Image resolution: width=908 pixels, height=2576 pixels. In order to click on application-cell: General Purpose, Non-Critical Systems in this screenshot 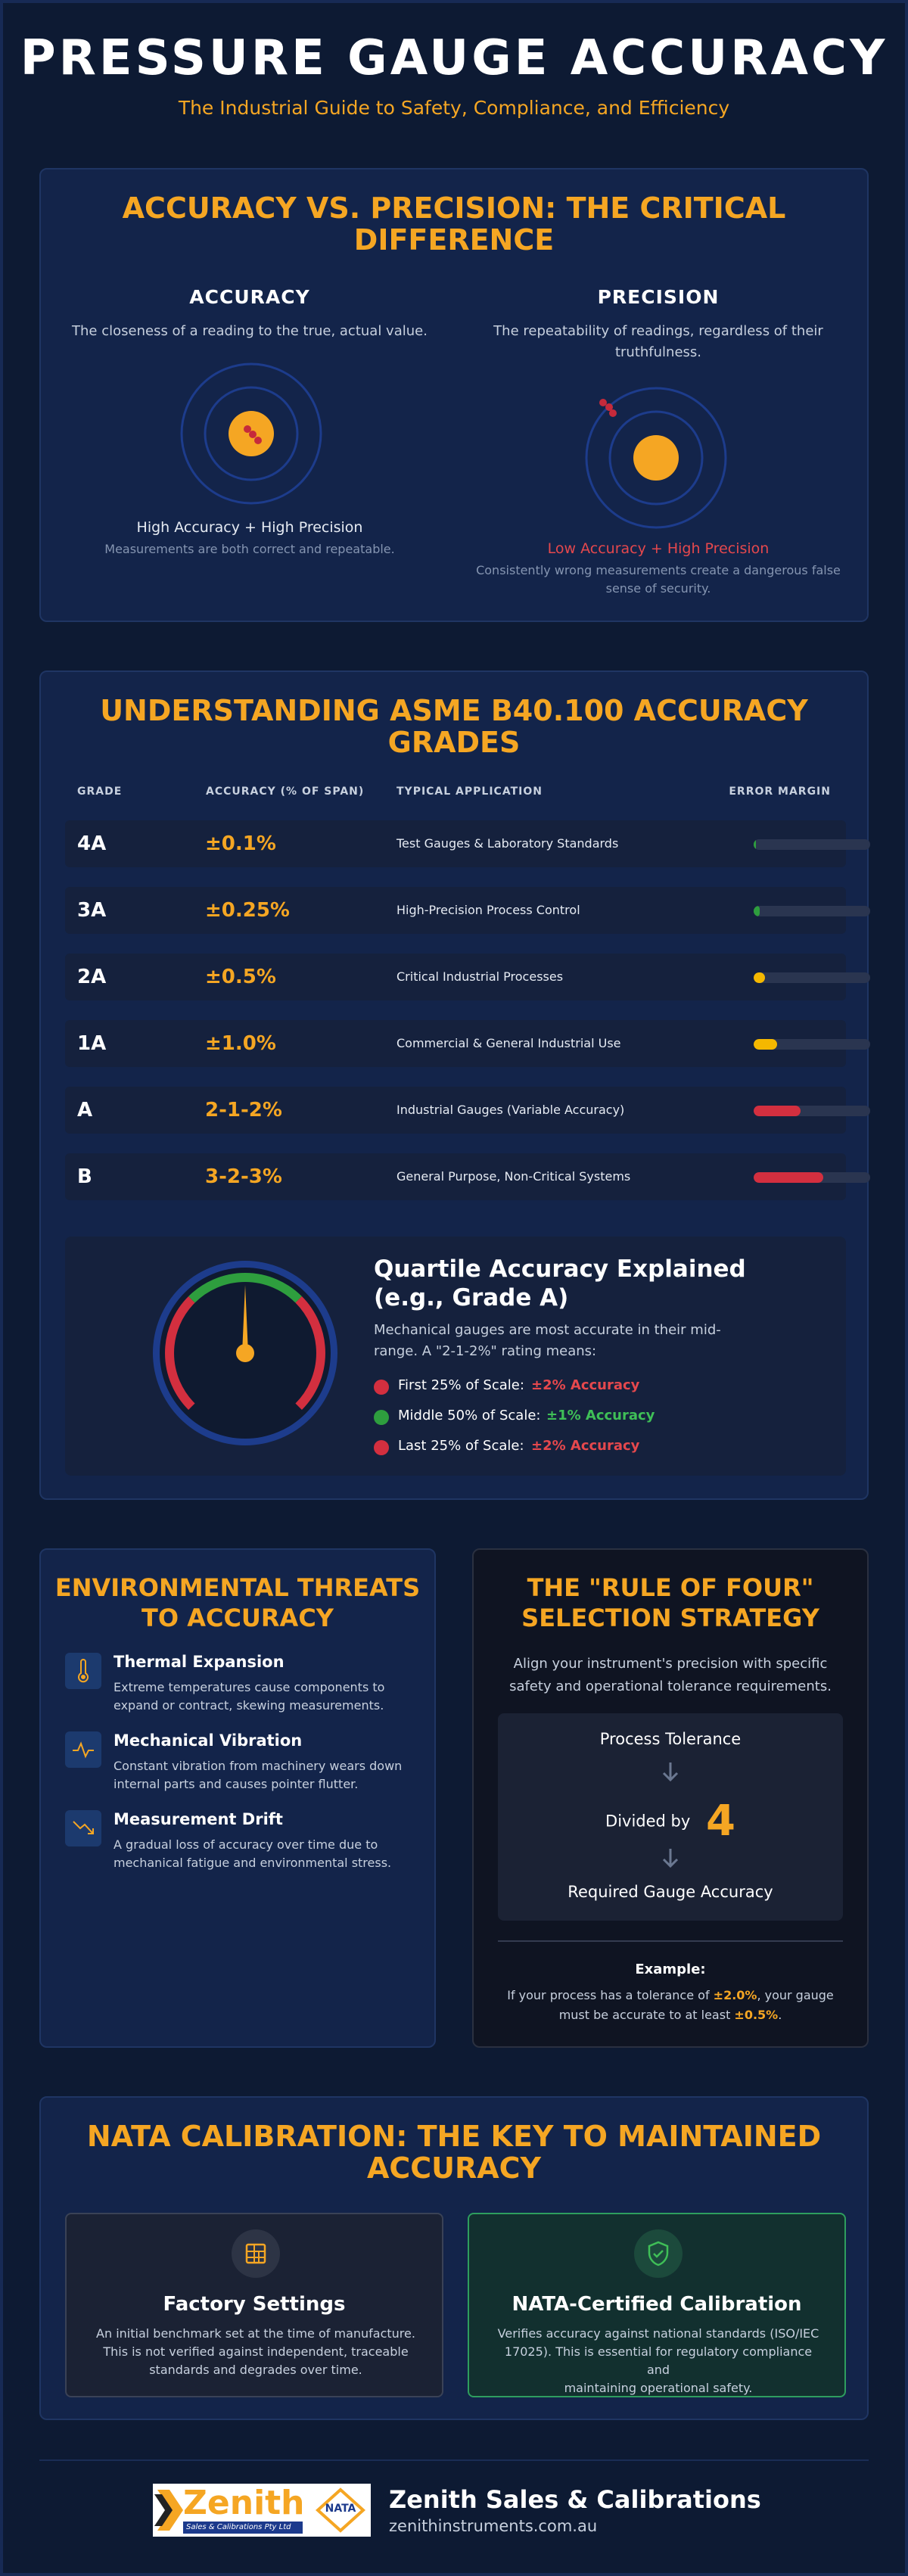, I will do `click(513, 1176)`.